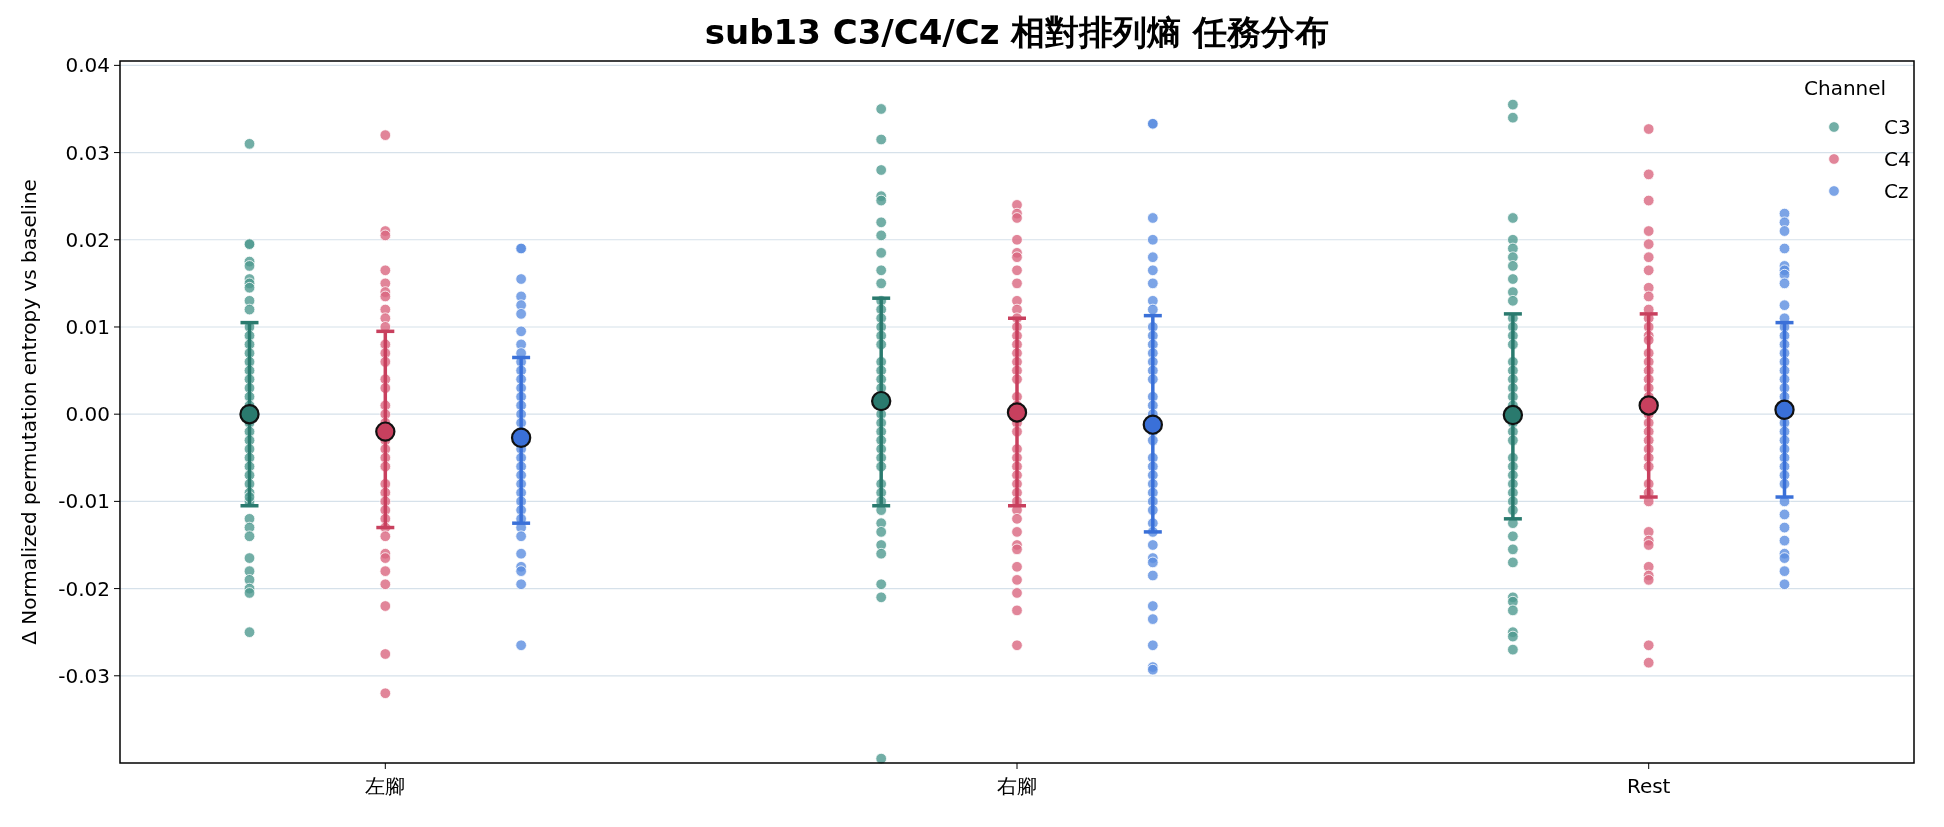 Image resolution: width=1944 pixels, height=827 pixels. What do you see at coordinates (1897, 127) in the screenshot?
I see `legend-label: C3` at bounding box center [1897, 127].